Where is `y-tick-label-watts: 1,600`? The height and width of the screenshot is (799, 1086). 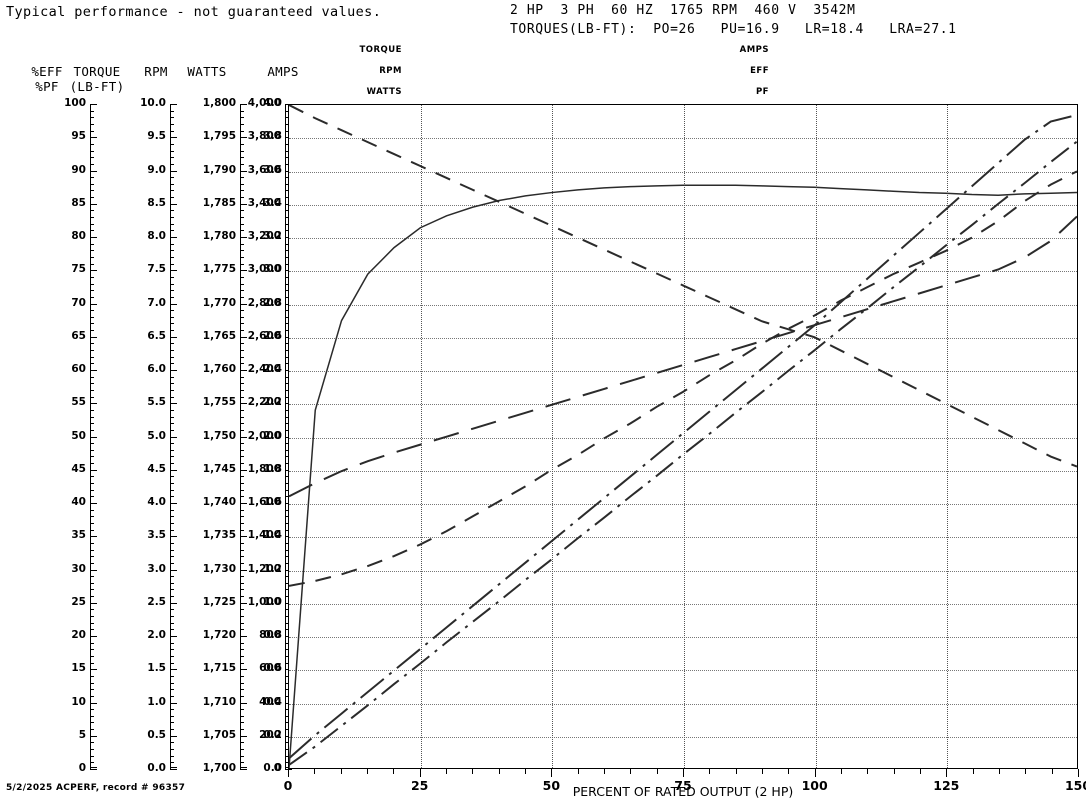 y-tick-label-watts: 1,600 is located at coordinates (264, 502).